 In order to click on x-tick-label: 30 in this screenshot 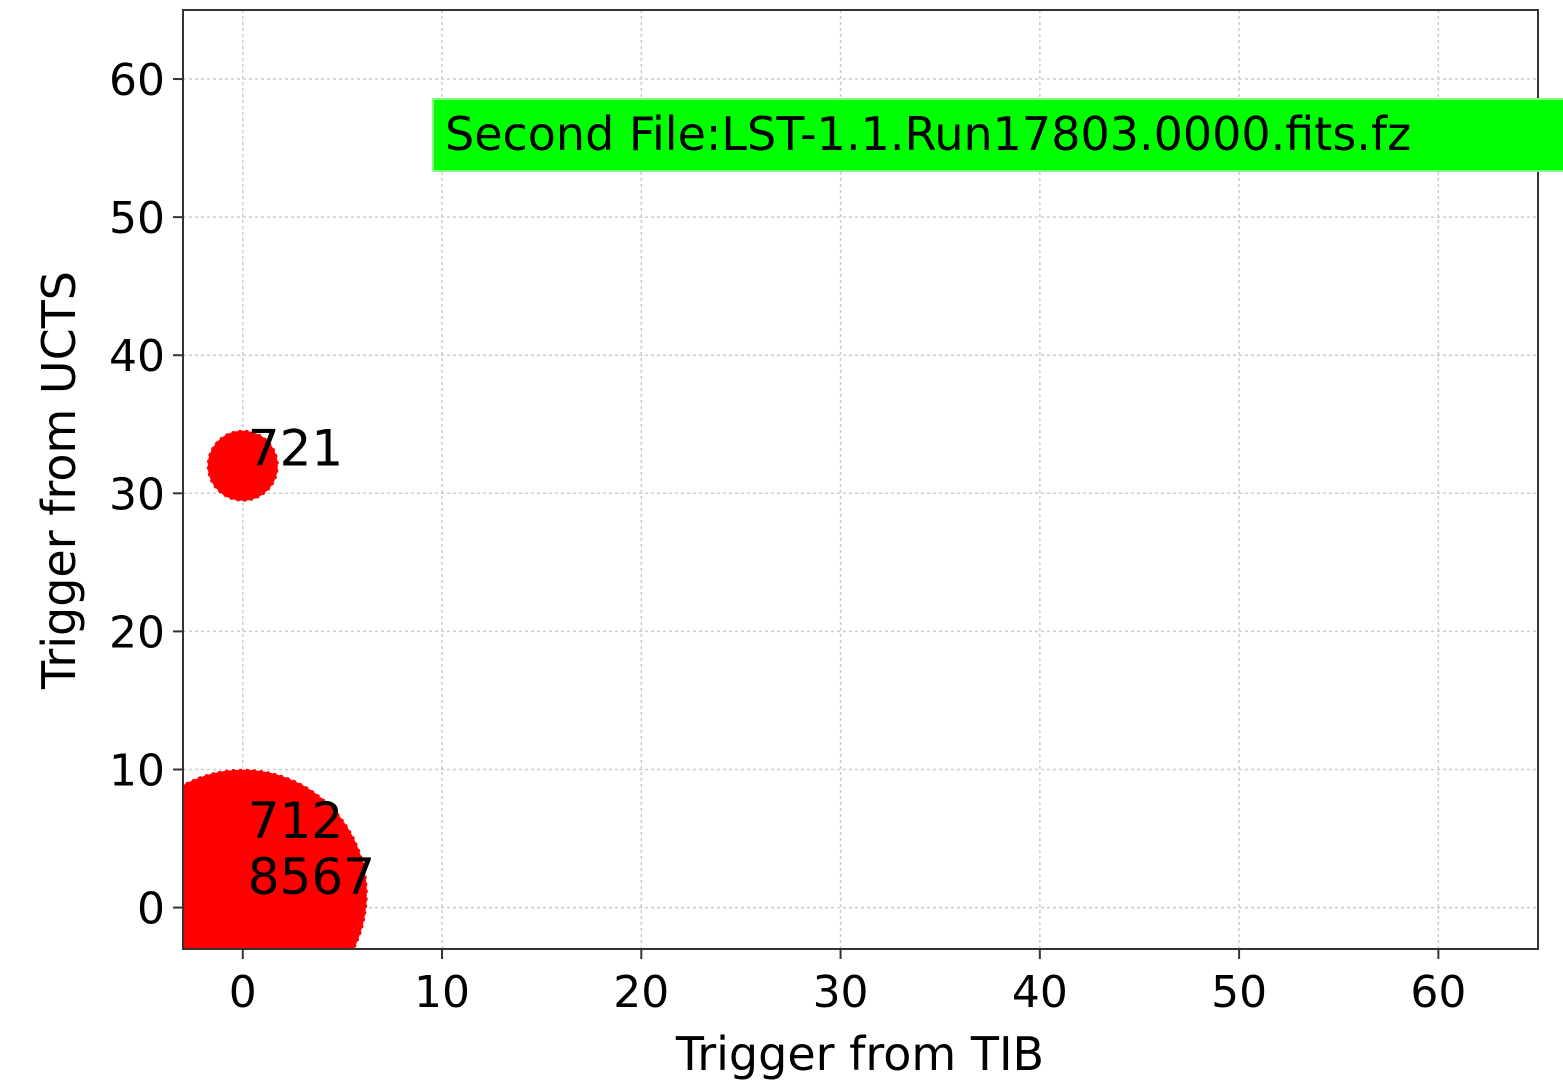, I will do `click(841, 992)`.